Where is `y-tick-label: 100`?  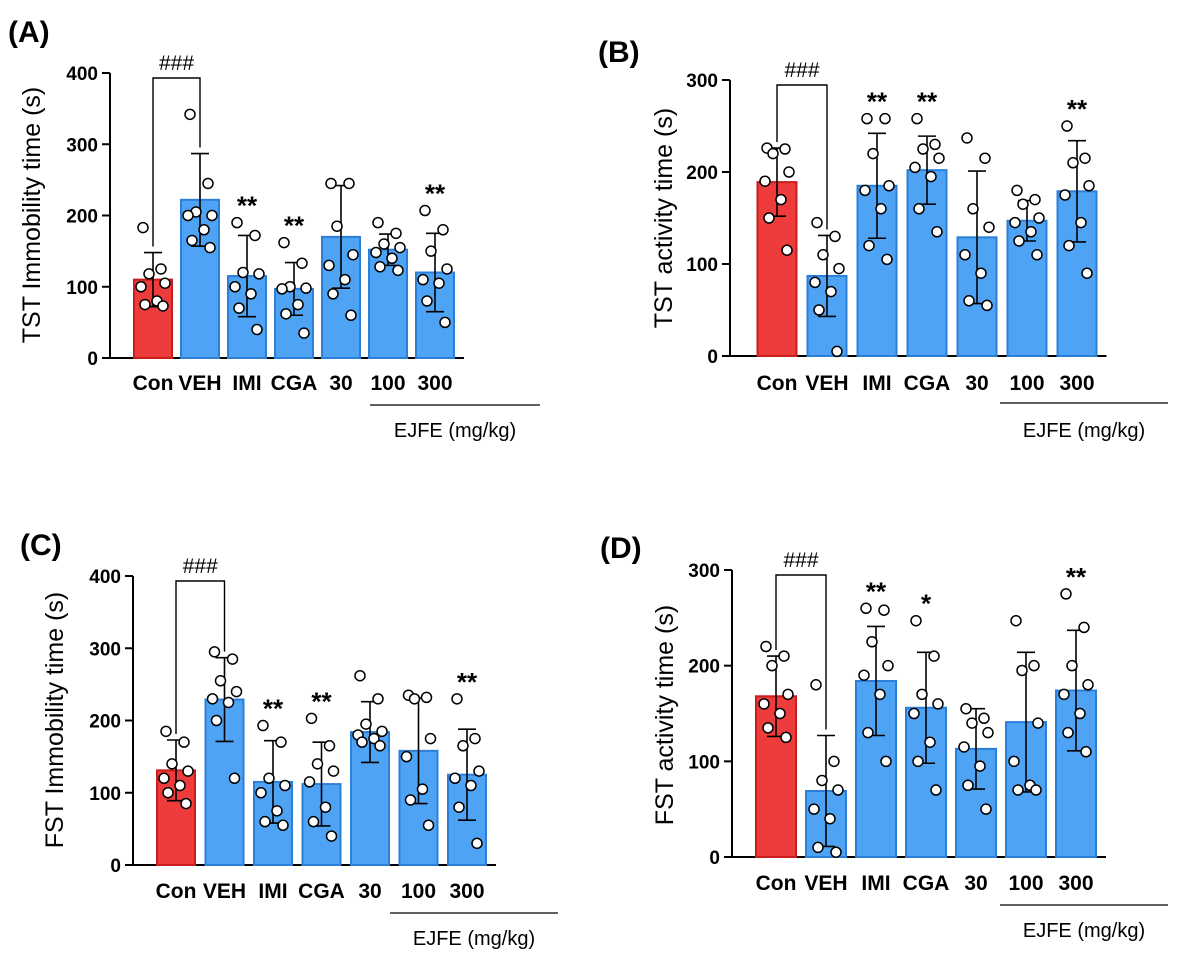
y-tick-label: 100 is located at coordinates (105, 794).